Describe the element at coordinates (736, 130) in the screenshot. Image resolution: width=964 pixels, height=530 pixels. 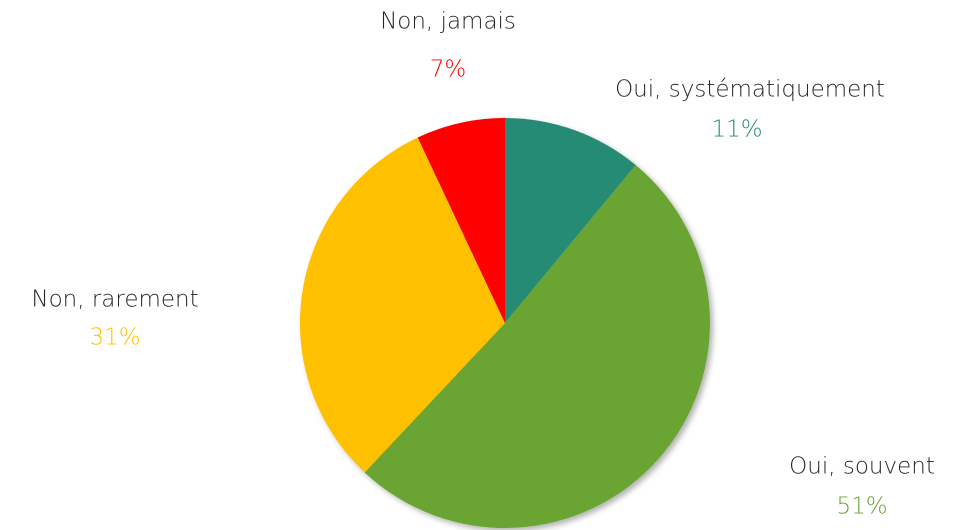
I see `value-label: 11%` at that location.